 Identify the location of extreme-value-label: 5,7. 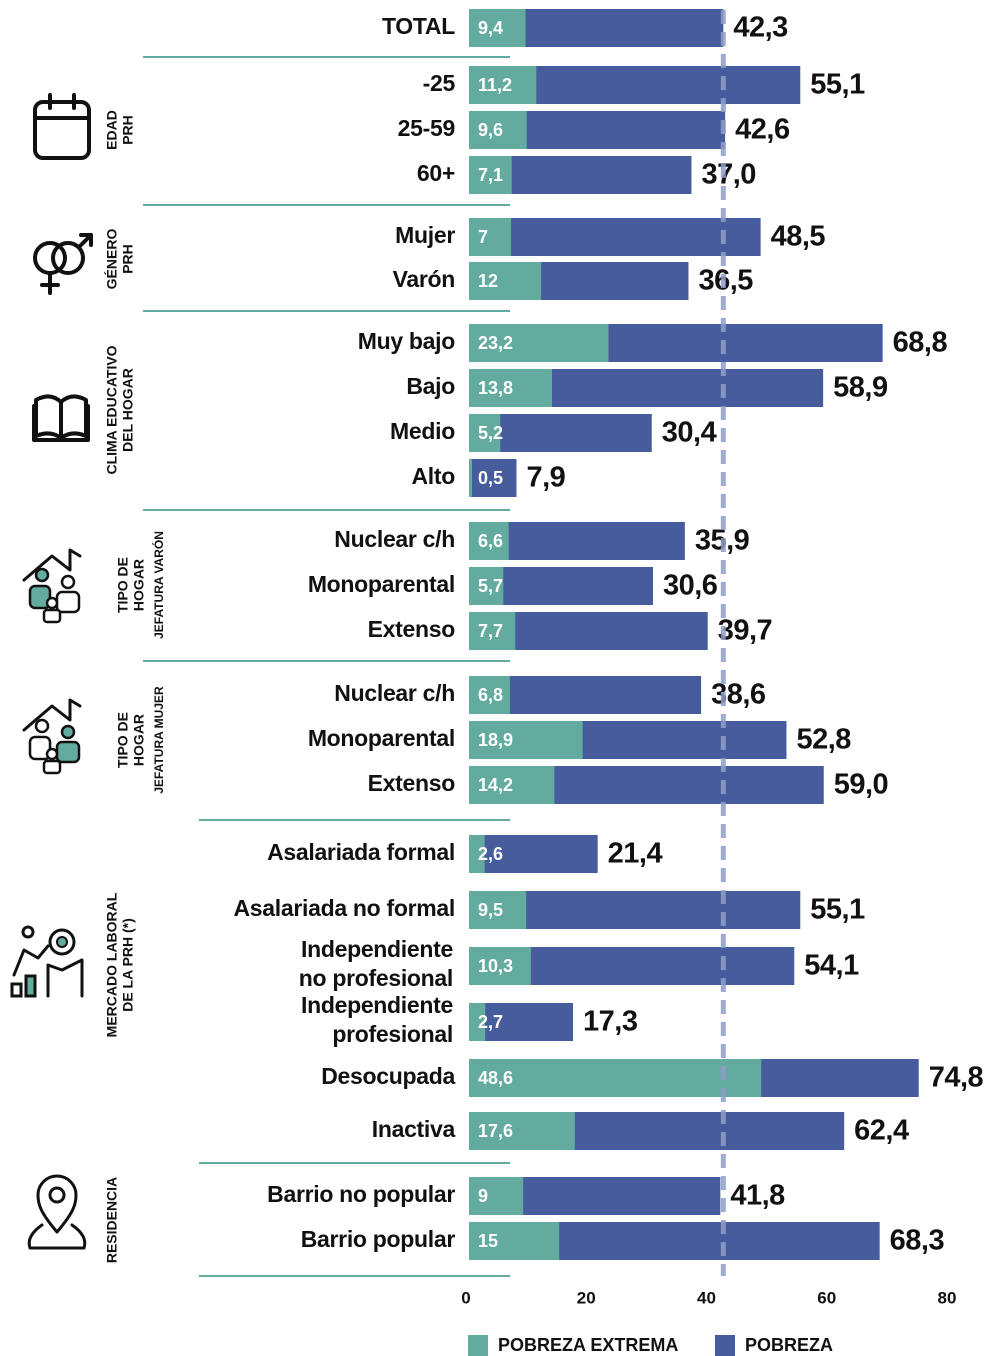
(490, 586).